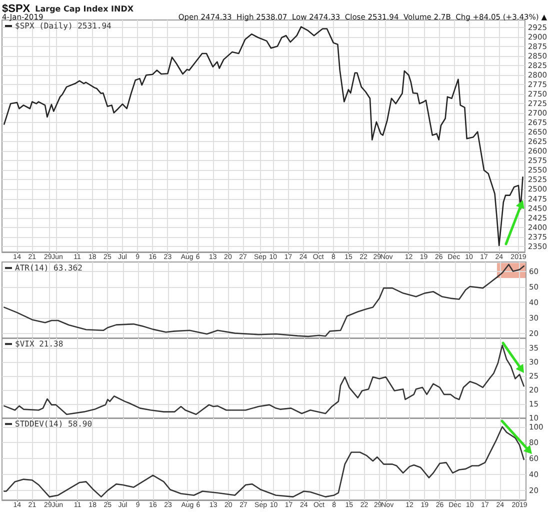 This screenshot has height=512, width=550. Describe the element at coordinates (49, 268) in the screenshot. I see `legend-label: ATR(14) 63.362` at that location.